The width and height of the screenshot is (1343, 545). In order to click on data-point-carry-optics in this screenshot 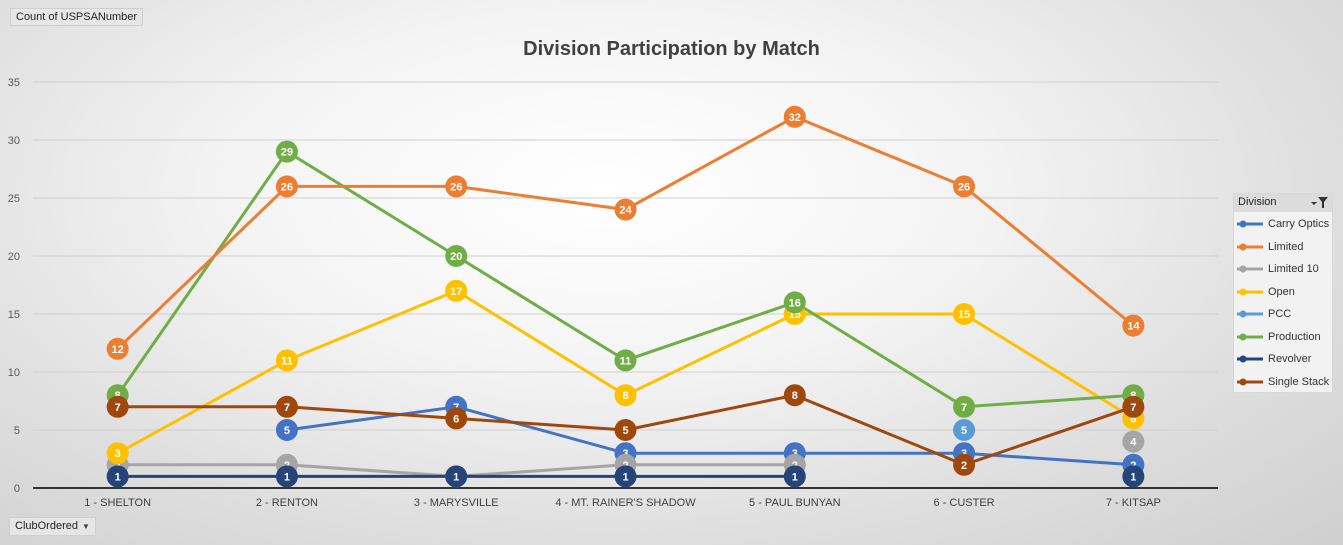, I will do `click(286, 430)`.